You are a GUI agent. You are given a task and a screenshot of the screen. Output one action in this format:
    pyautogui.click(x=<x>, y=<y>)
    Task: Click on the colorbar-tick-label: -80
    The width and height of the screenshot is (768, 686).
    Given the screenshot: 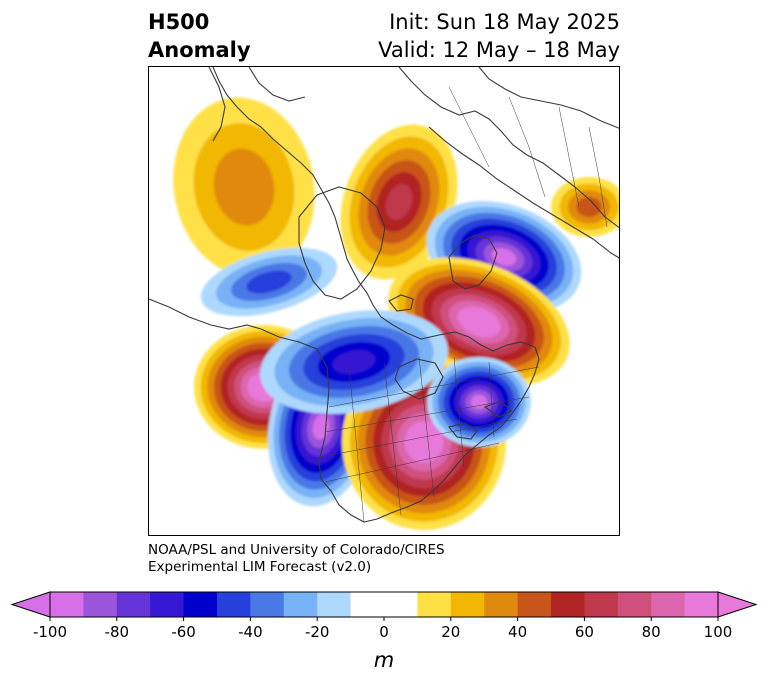 What is the action you would take?
    pyautogui.click(x=117, y=632)
    